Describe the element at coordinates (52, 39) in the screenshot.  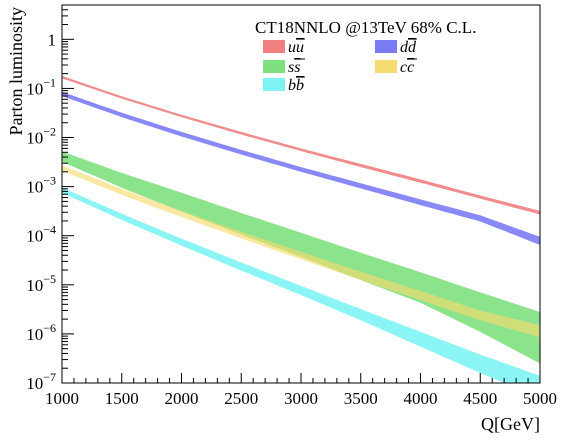
I see `y-tick-label: 1` at that location.